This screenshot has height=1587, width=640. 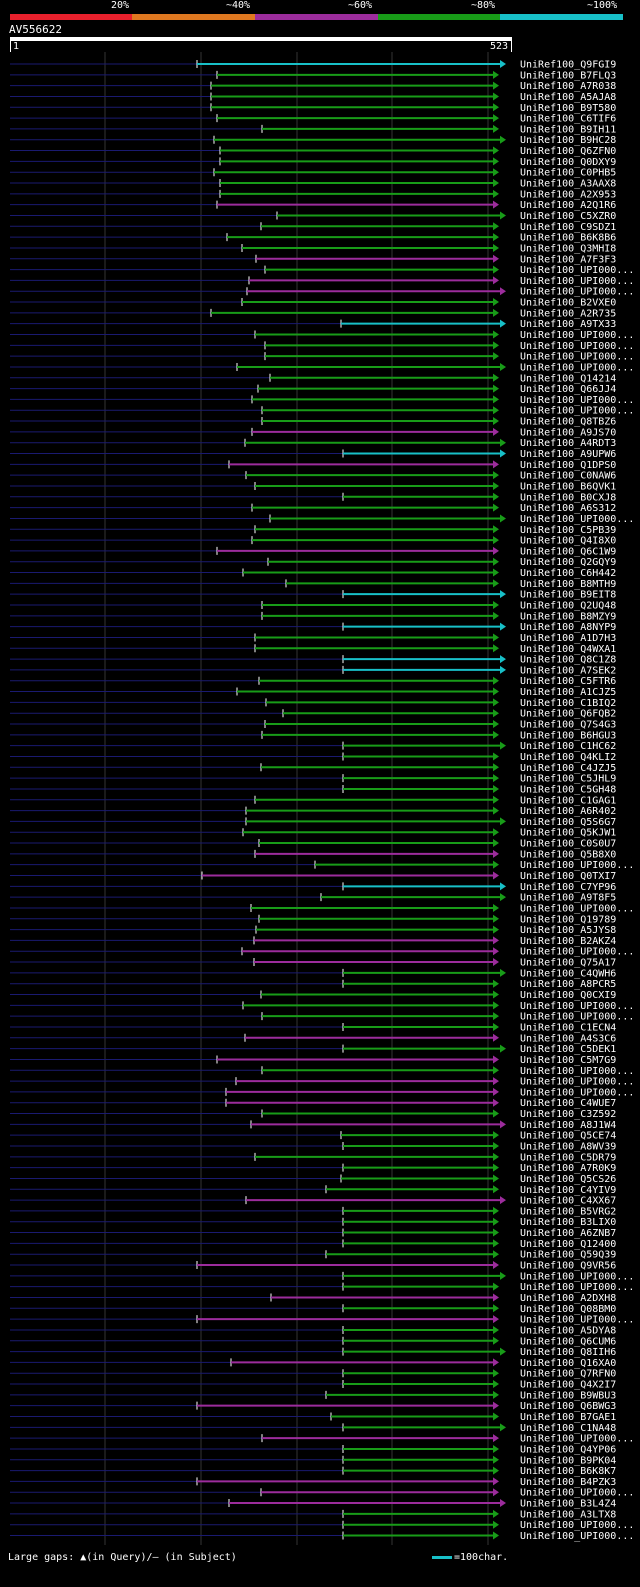 What do you see at coordinates (313, 1211) in the screenshot?
I see `hit-row: UniRef100_B5VRG2` at bounding box center [313, 1211].